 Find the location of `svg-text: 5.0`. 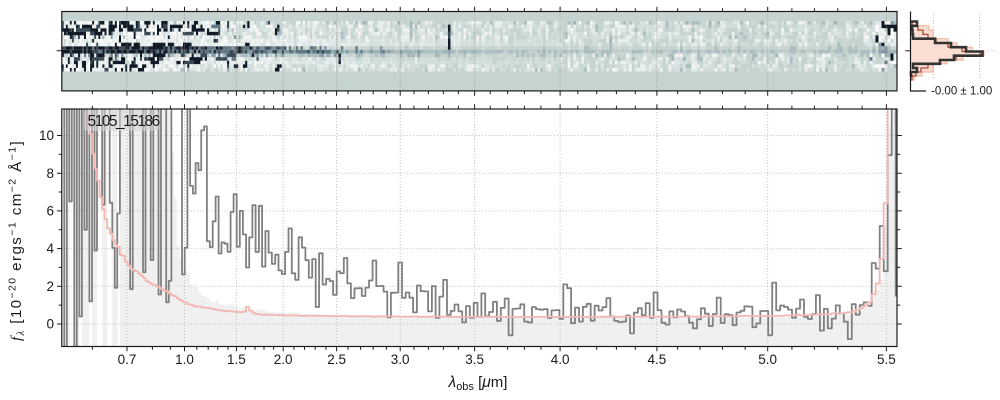

svg-text: 5.0 is located at coordinates (767, 359).